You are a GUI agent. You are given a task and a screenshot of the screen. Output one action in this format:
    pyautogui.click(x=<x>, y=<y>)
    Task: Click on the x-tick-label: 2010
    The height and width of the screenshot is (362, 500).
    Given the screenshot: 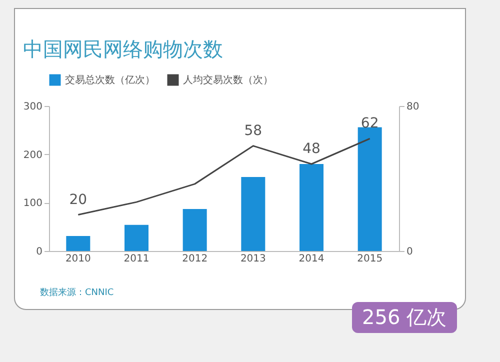 What is the action you would take?
    pyautogui.click(x=78, y=259)
    